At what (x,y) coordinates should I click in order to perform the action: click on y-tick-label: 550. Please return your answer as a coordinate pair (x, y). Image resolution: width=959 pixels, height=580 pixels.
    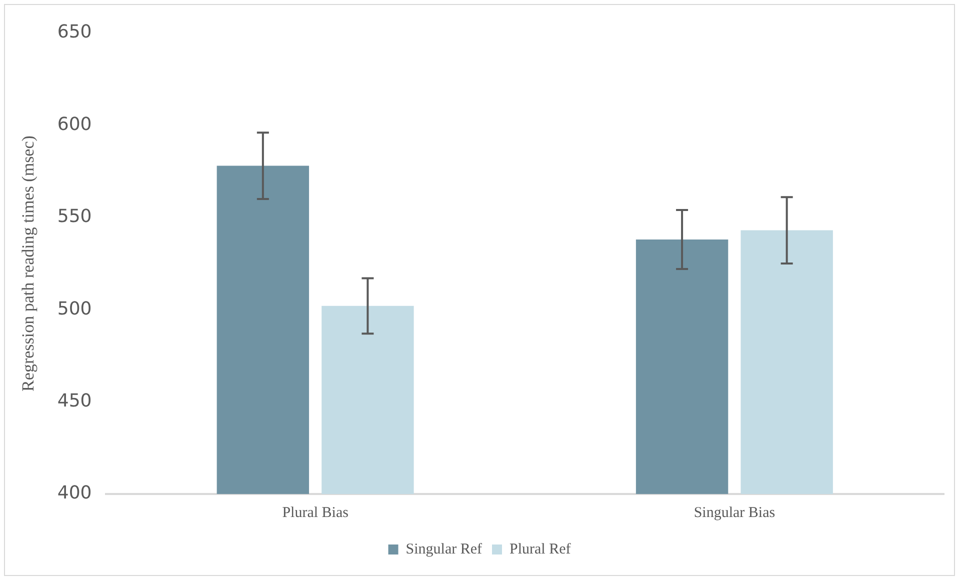
    Looking at the image, I should click on (74, 217).